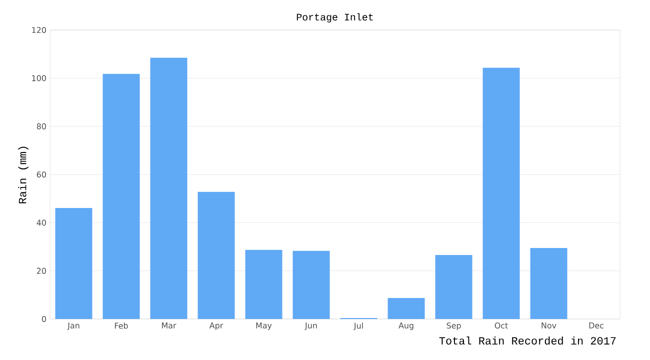 The image size is (650, 360). What do you see at coordinates (527, 340) in the screenshot?
I see `x-axis-title: Total Rain Recorded in 2017` at bounding box center [527, 340].